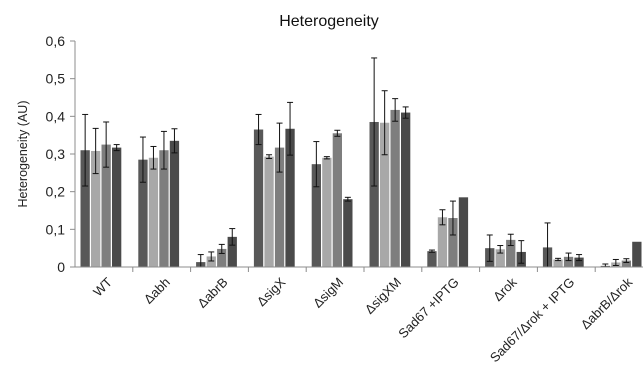  Describe the element at coordinates (607, 303) in the screenshot. I see `x-category-label: ΔabrB/Δrok` at that location.